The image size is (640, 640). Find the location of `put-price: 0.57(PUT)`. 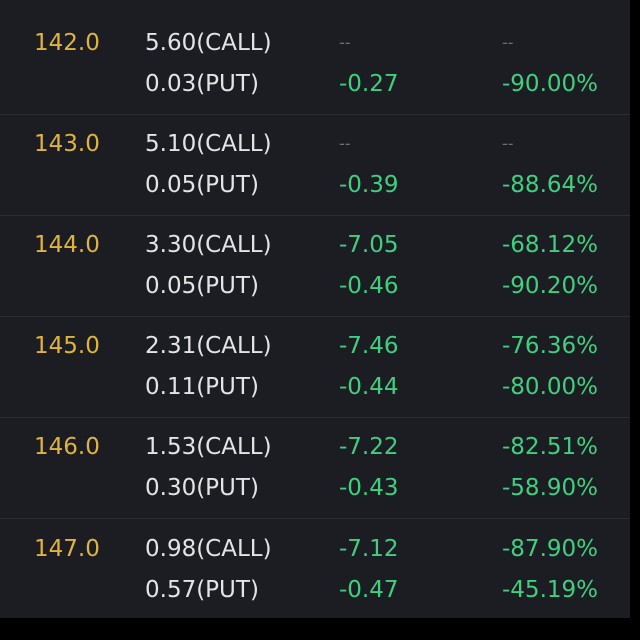

put-price: 0.57(PUT) is located at coordinates (202, 590).